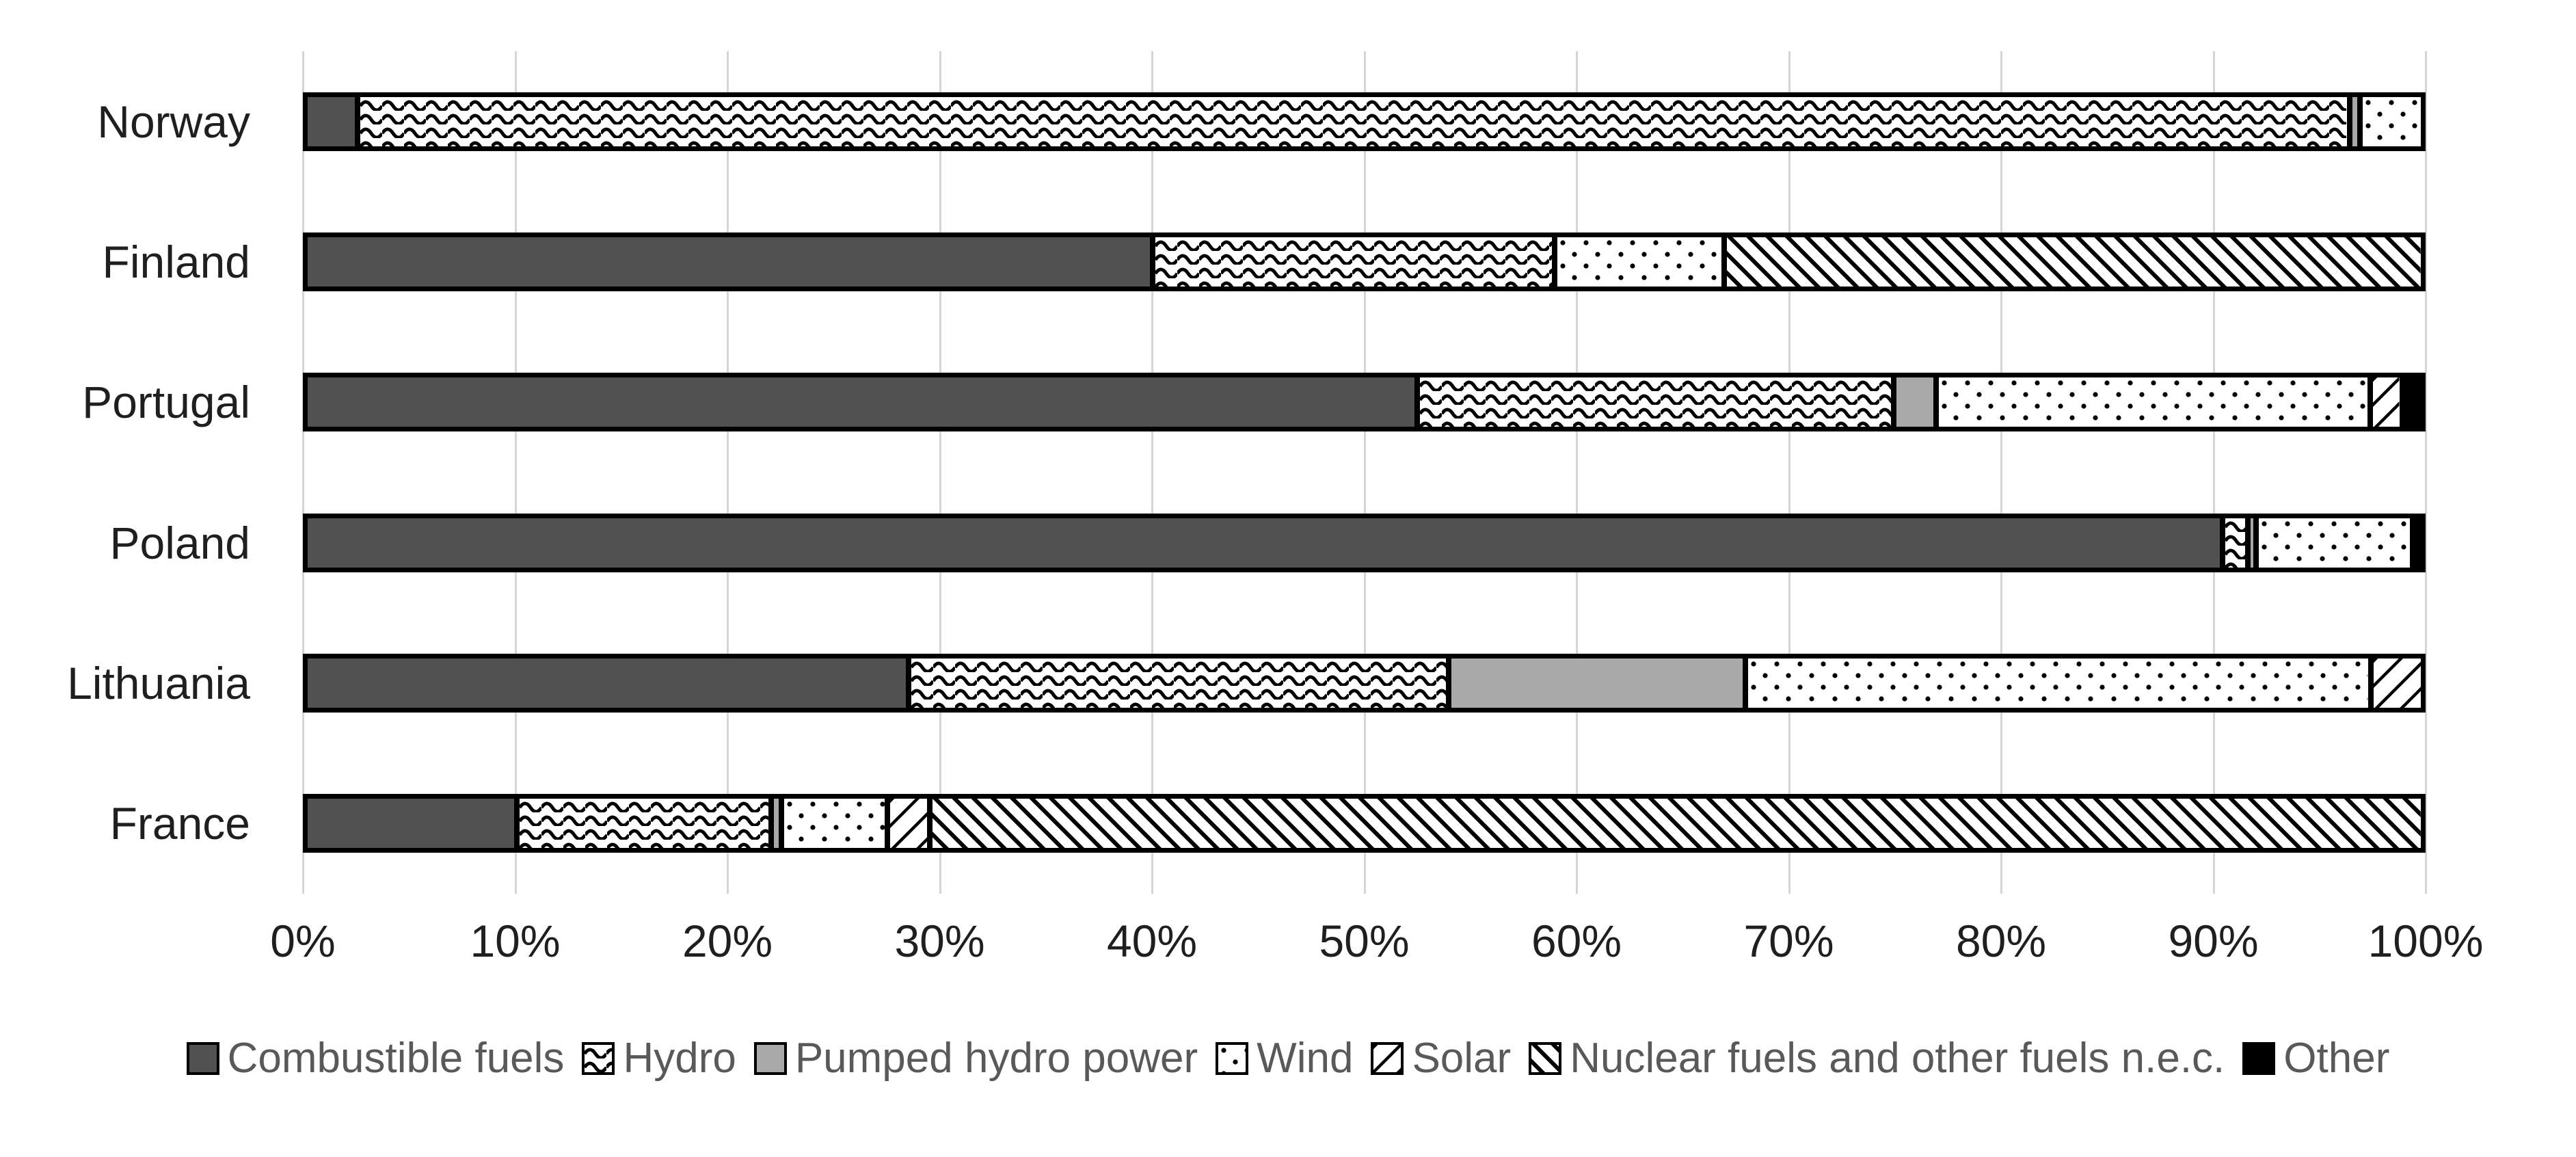 The height and width of the screenshot is (1157, 2576). I want to click on legend-item-combustible-fuels: Combustible fuels, so click(375, 1058).